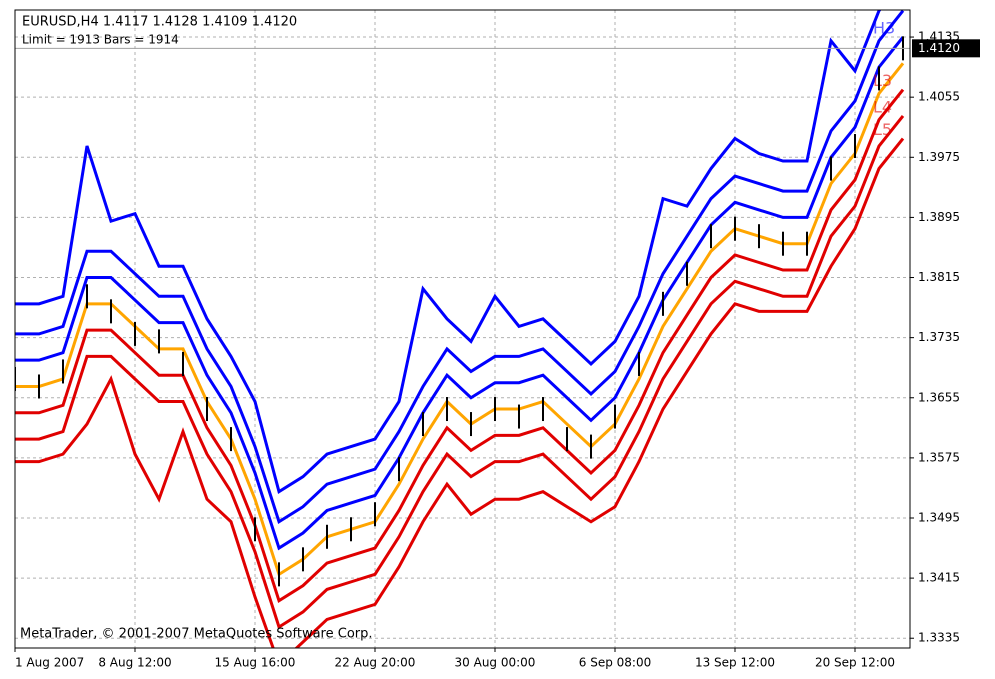 The image size is (995, 679). What do you see at coordinates (884, 28) in the screenshot?
I see `legend-label: H3` at bounding box center [884, 28].